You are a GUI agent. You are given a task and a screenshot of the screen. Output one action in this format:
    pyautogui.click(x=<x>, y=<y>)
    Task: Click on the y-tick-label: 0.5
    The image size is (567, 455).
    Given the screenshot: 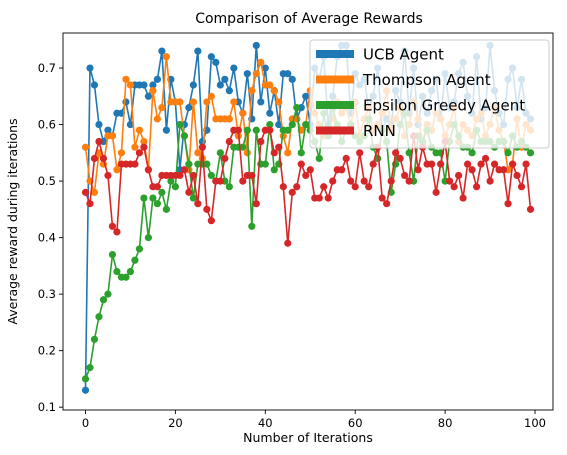 What is the action you would take?
    pyautogui.click(x=47, y=181)
    